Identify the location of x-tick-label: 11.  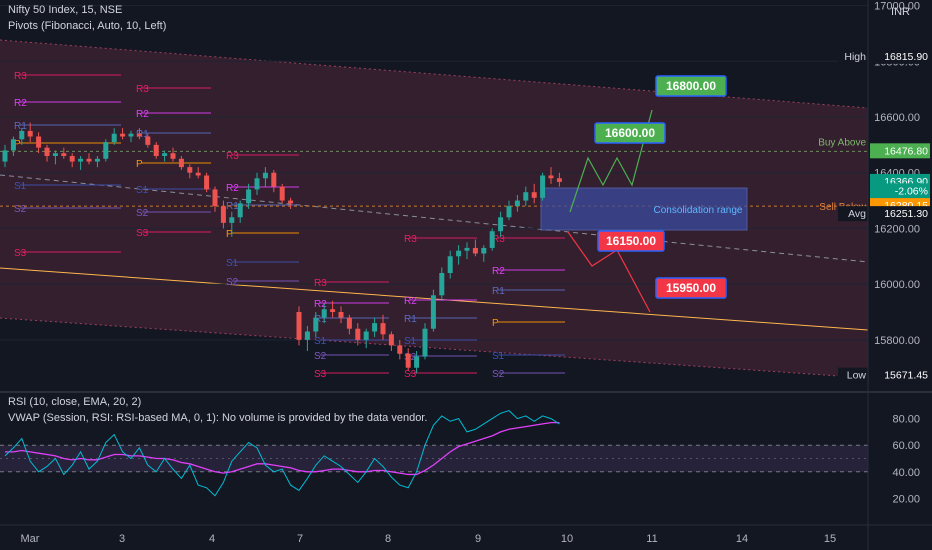
(651, 539).